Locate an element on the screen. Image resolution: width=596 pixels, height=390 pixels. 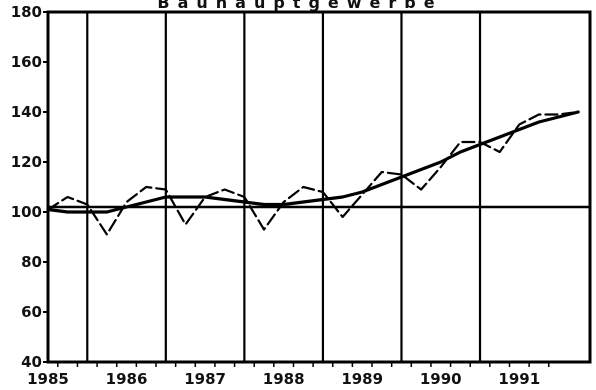
y-tick-label: 40 is located at coordinates (31, 362).